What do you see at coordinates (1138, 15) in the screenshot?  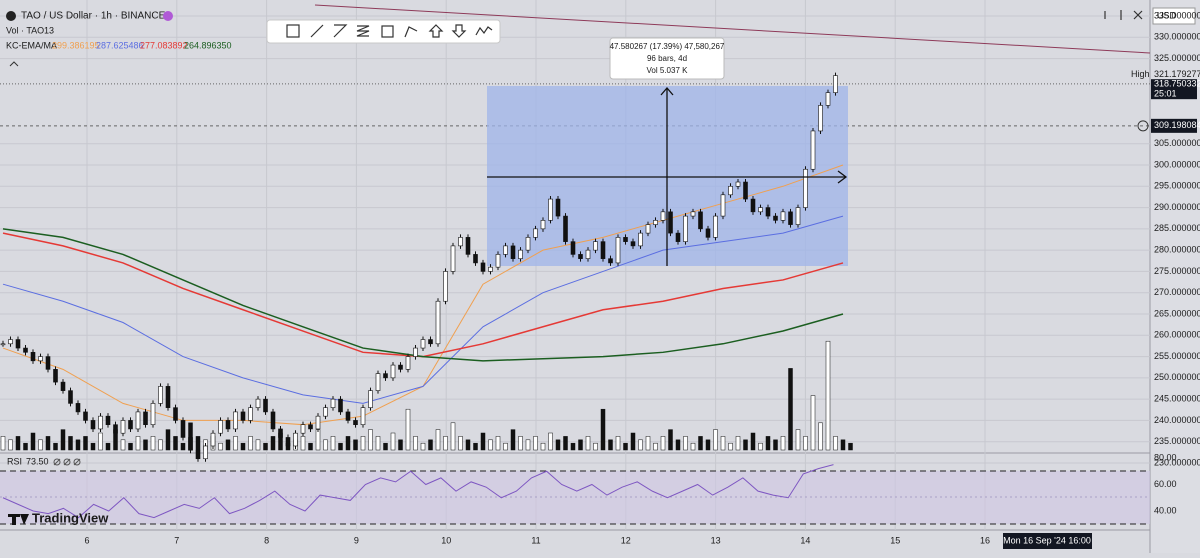 I see `icon-expand` at bounding box center [1138, 15].